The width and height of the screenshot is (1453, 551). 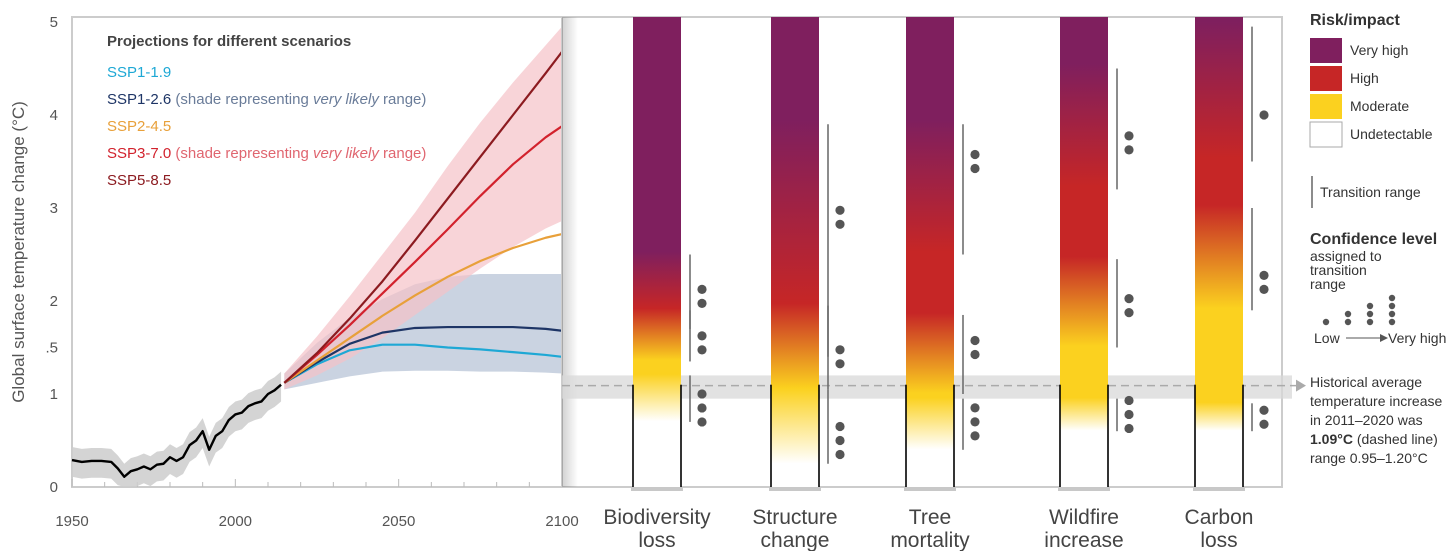 What do you see at coordinates (1366, 420) in the screenshot?
I see `historical-annotation: in 2011–2020 was` at bounding box center [1366, 420].